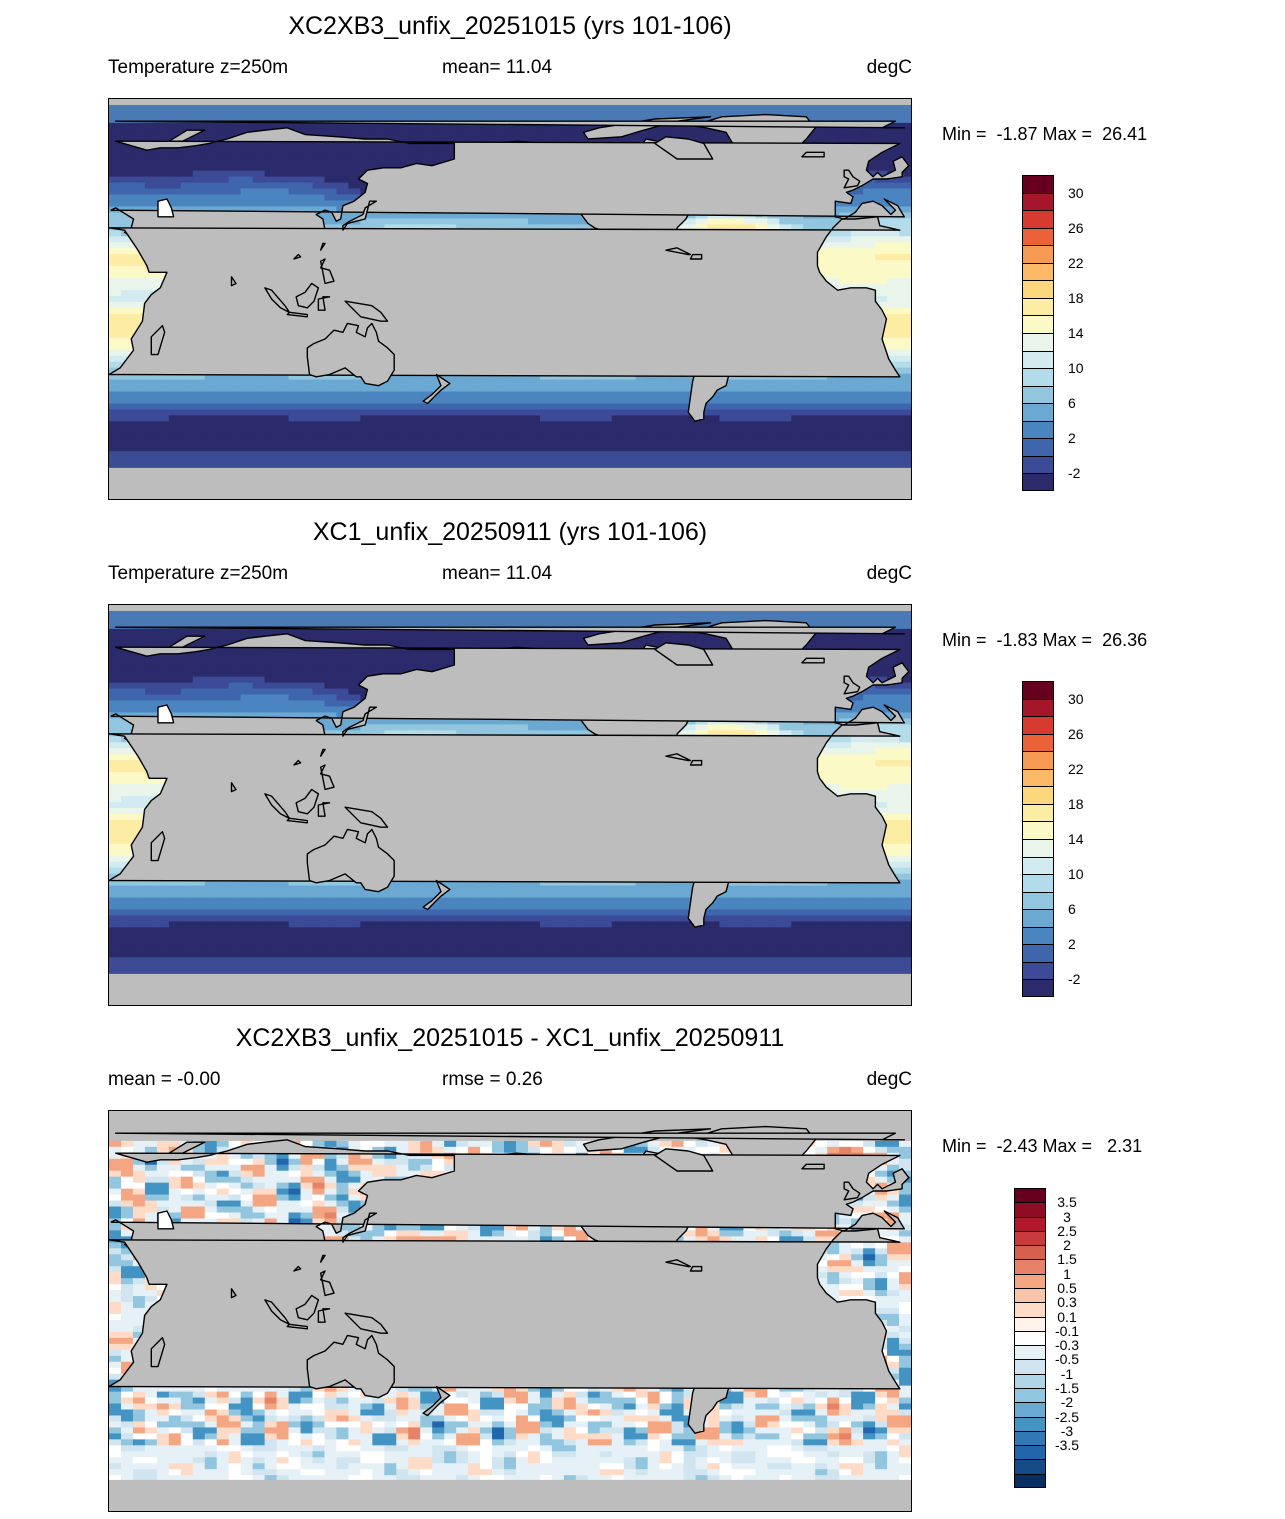 The image size is (1285, 1519). What do you see at coordinates (1067, 1302) in the screenshot?
I see `colorbar-tick-label: 0.3` at bounding box center [1067, 1302].